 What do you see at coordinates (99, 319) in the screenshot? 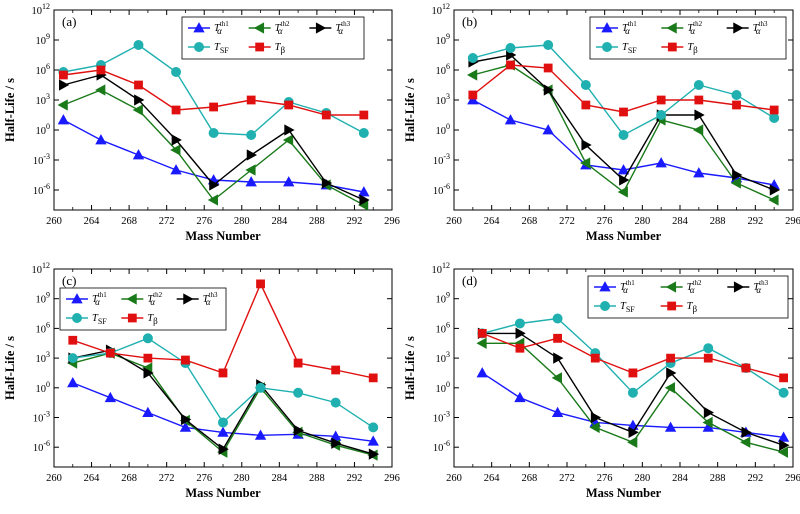
I see `legend-label: TSF` at bounding box center [99, 319].